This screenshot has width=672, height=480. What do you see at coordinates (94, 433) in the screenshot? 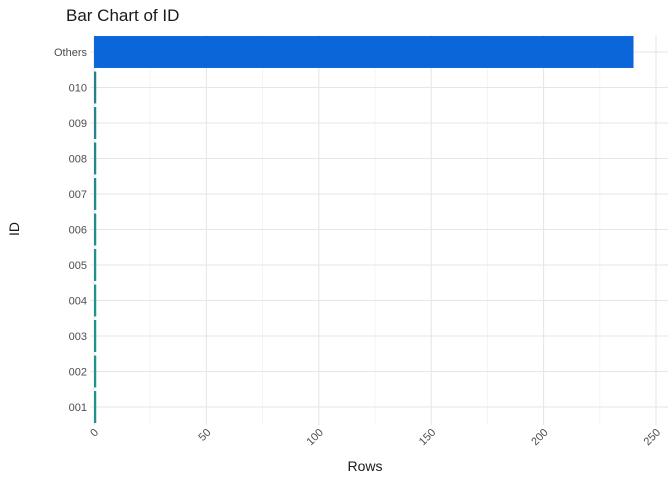
I see `x-tick-label: 0` at bounding box center [94, 433].